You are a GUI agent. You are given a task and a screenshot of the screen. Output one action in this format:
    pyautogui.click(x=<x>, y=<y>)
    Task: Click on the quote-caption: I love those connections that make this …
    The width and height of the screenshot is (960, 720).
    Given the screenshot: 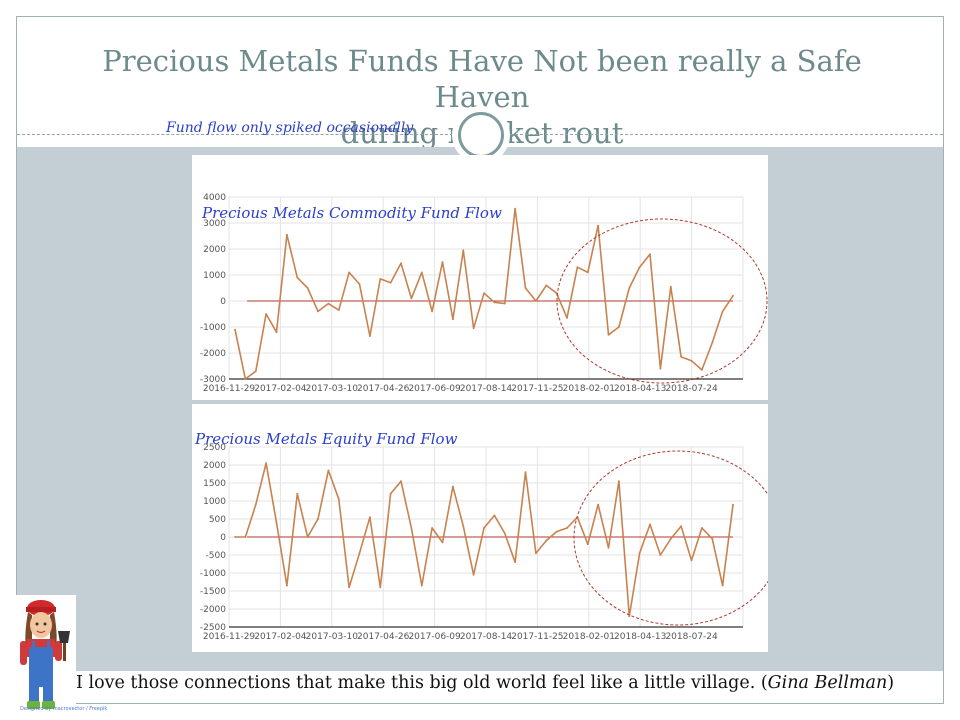 What is the action you would take?
    pyautogui.click(x=508, y=683)
    